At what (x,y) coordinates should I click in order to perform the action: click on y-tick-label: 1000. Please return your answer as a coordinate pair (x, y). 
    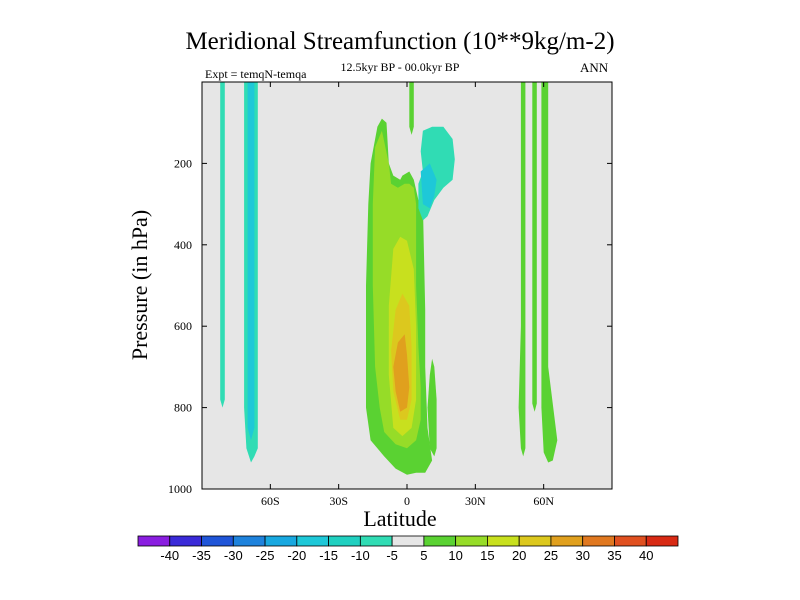
    Looking at the image, I should click on (180, 489).